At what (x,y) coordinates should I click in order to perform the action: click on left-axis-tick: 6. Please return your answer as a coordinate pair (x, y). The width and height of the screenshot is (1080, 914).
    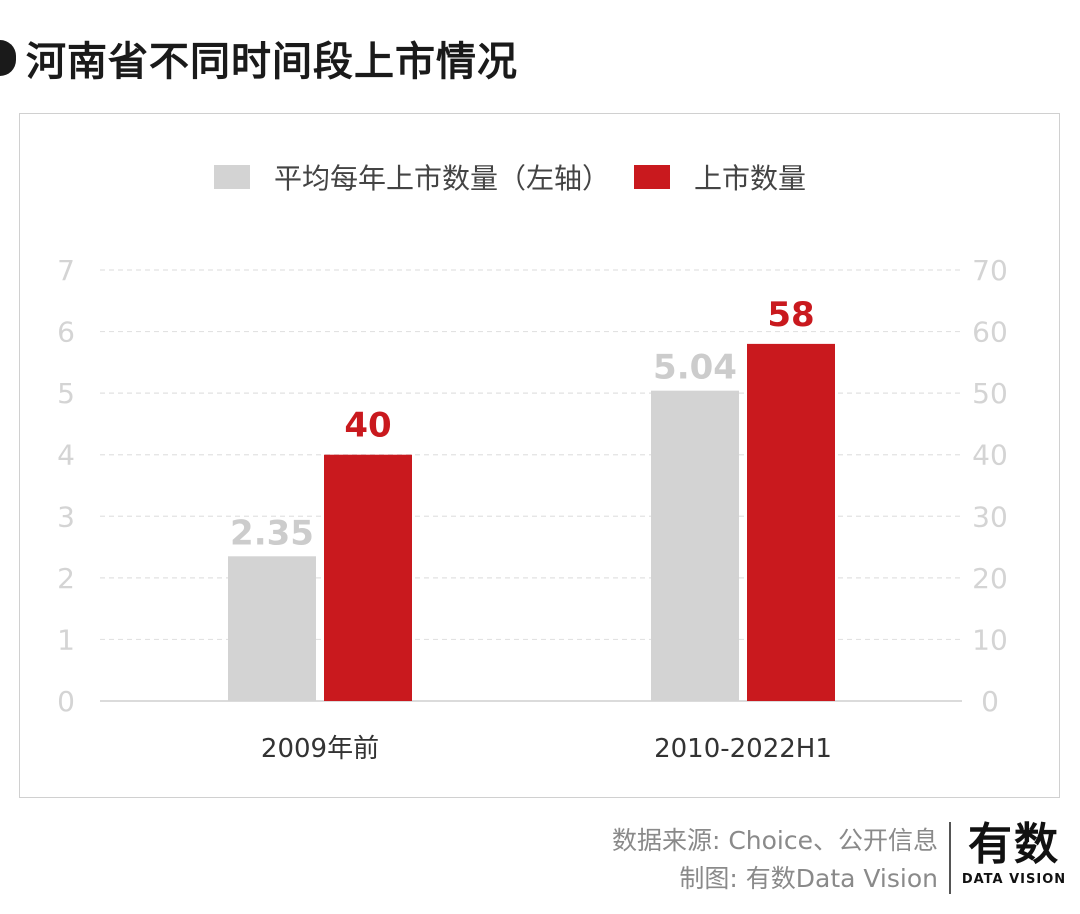
    Looking at the image, I should click on (66, 332).